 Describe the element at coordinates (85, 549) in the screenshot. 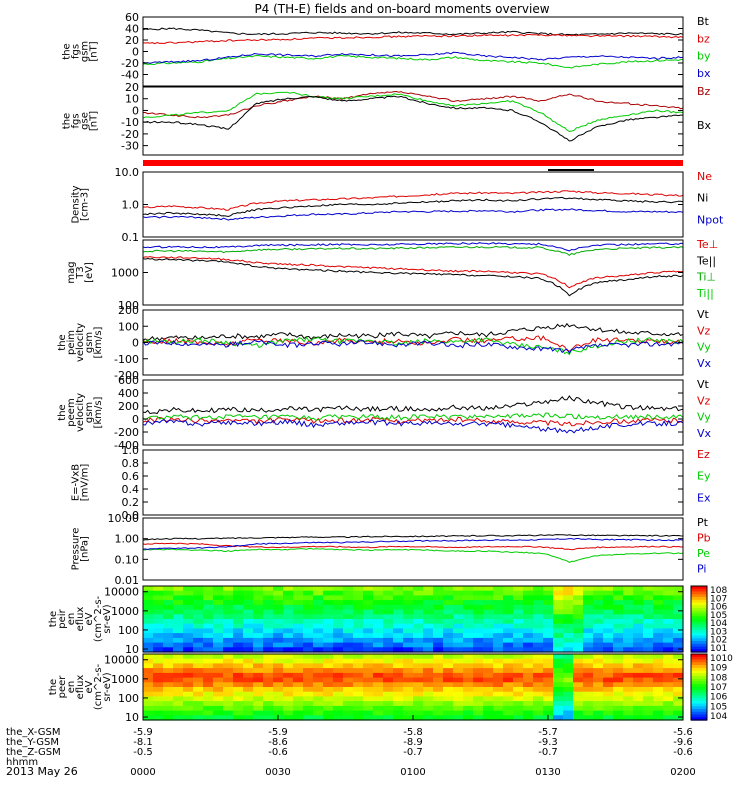

I see `y-axis-label-line: [nPa]` at that location.